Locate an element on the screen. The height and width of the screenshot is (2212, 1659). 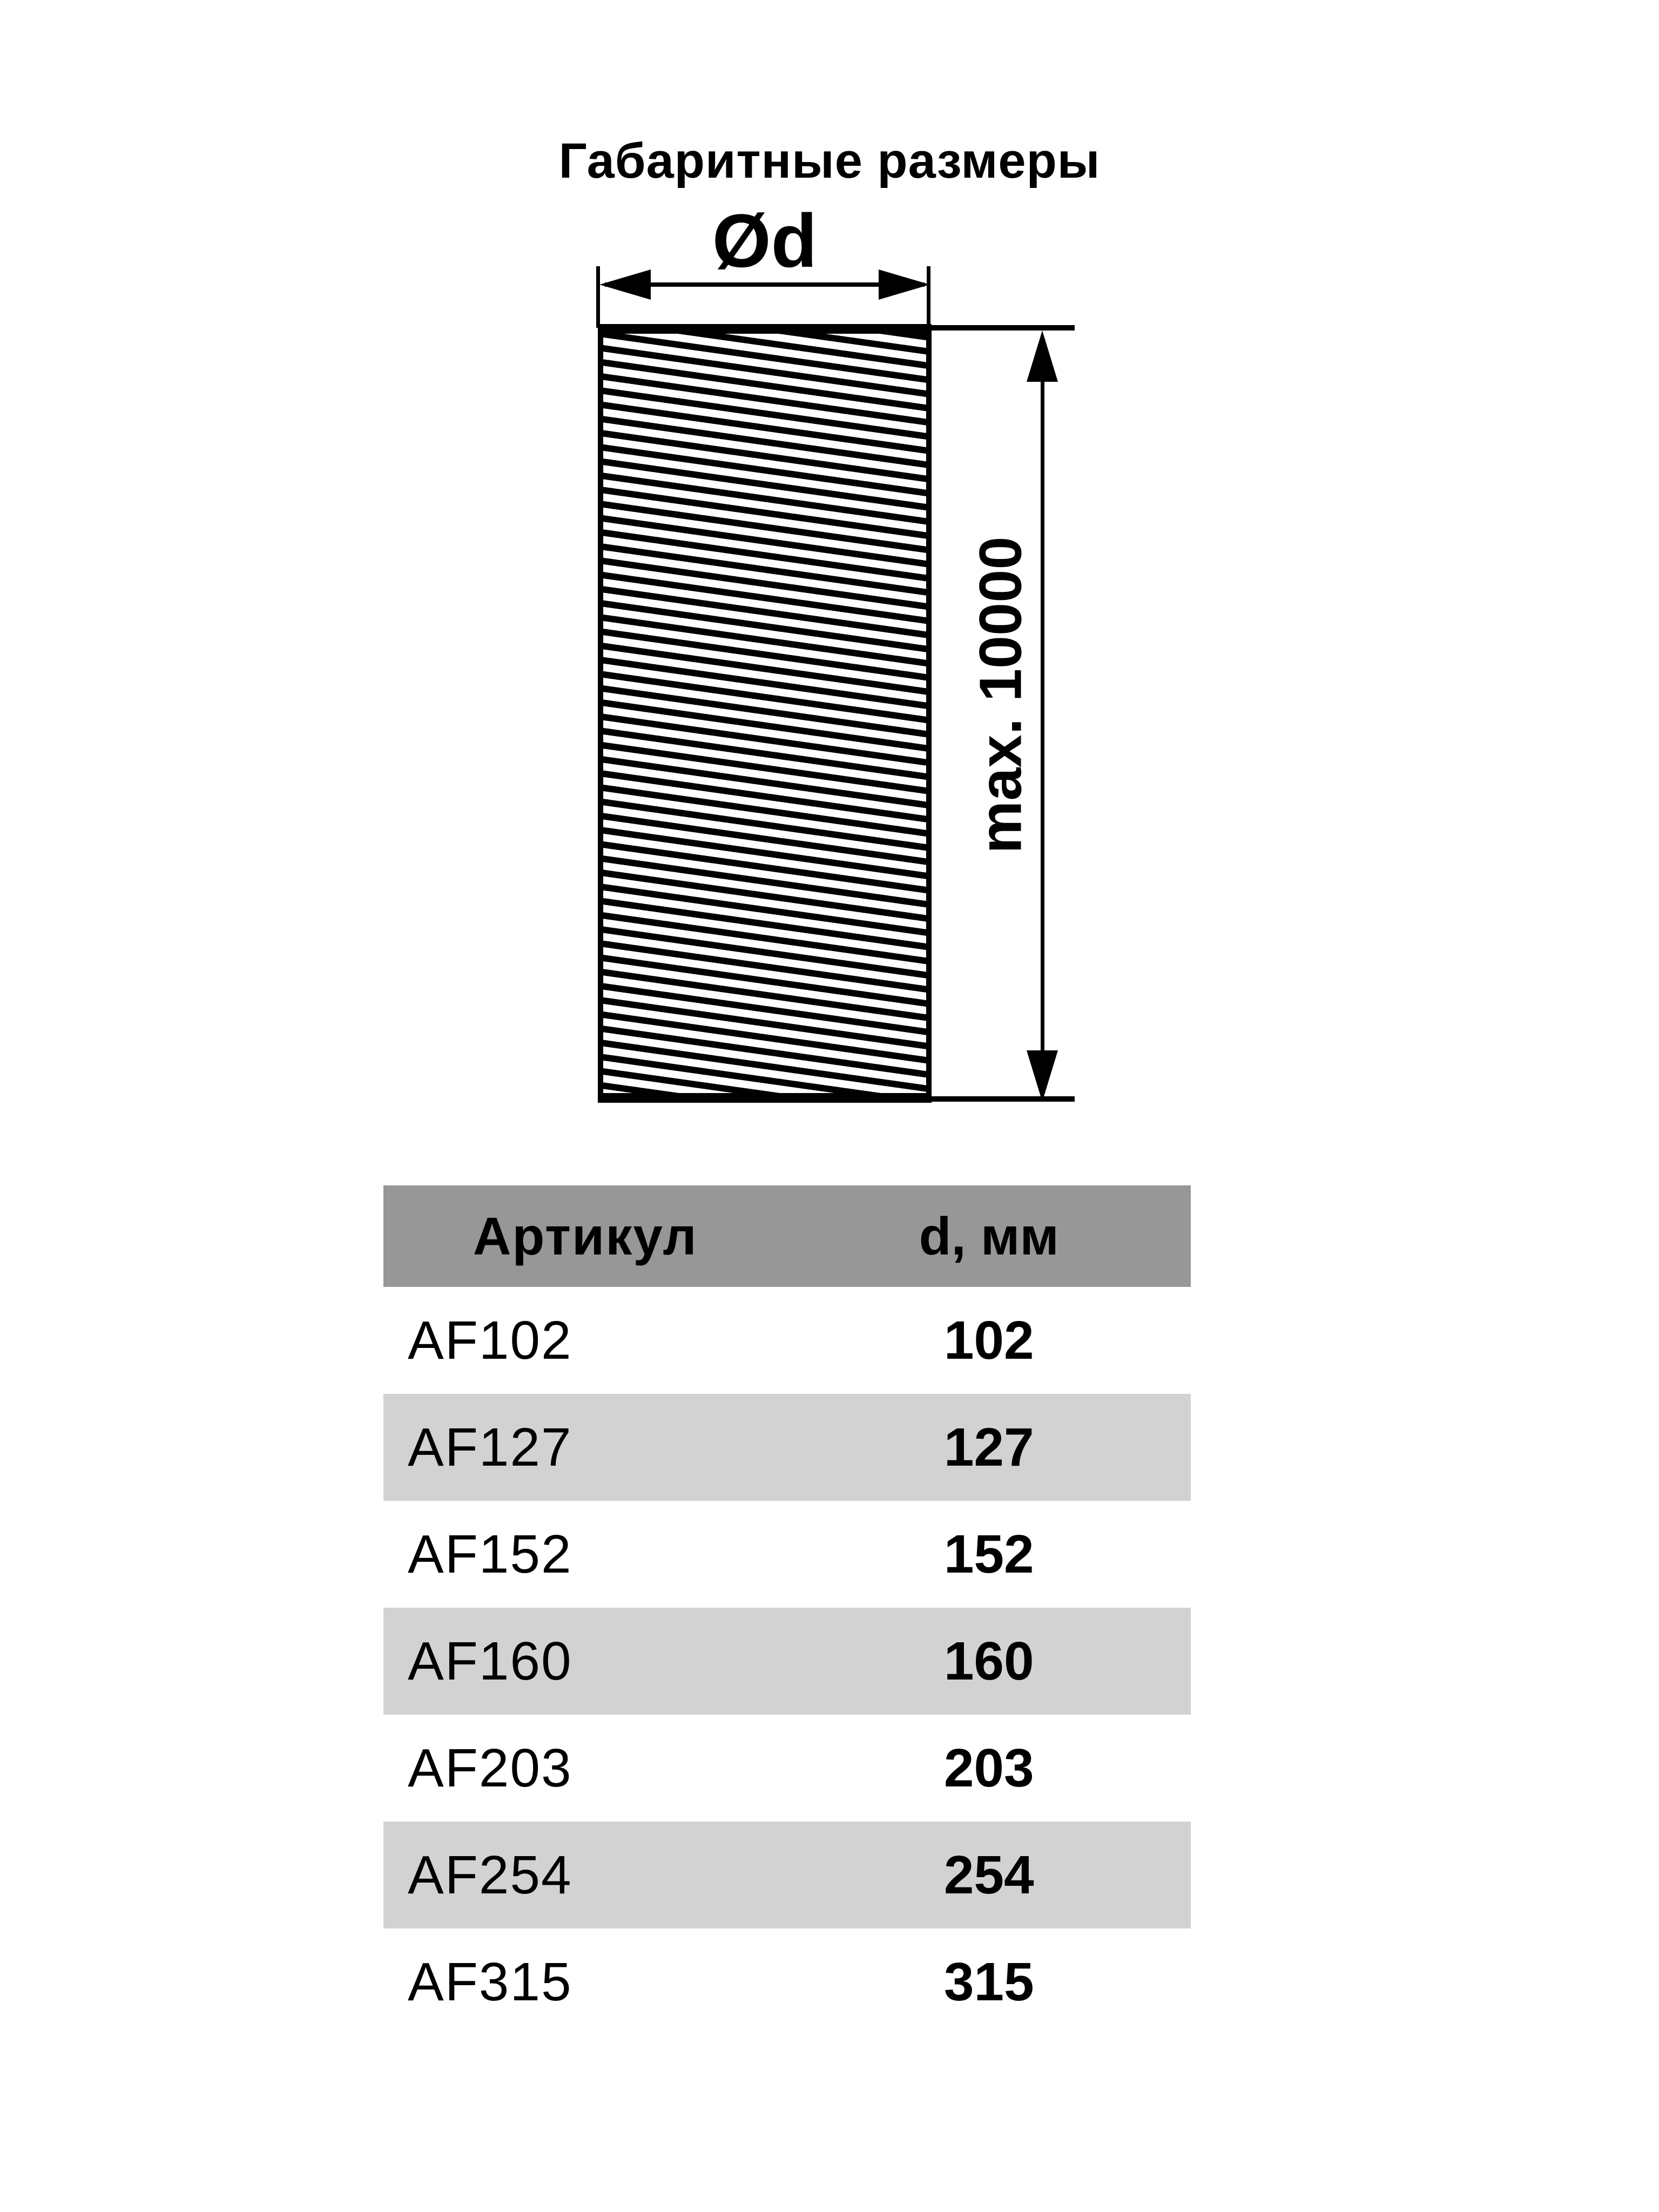
page-title: Габаритные размеры is located at coordinates (829, 160).